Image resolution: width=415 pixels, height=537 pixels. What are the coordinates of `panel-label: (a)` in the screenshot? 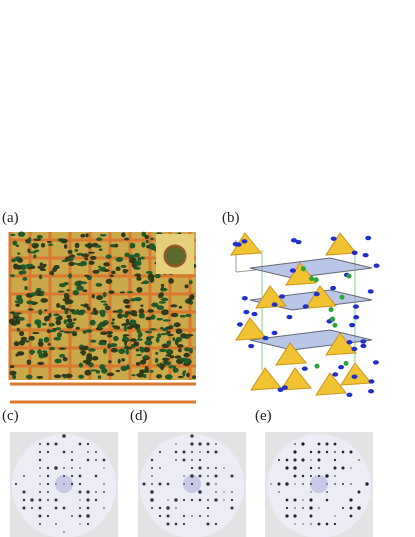 It's located at (10, 218).